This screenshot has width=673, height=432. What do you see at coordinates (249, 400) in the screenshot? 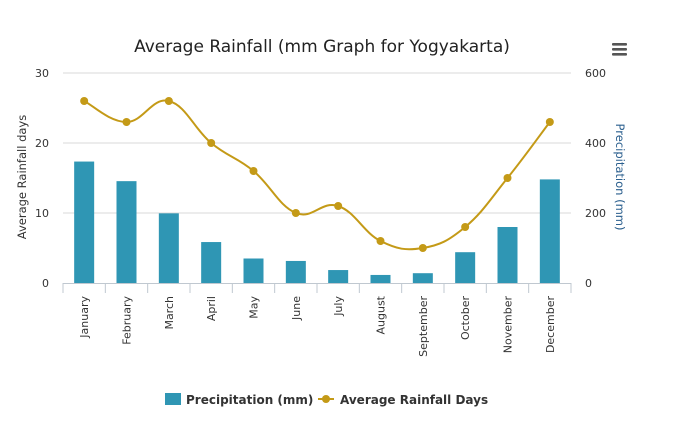
I see `legend-label-precipitation: Precipitation (mm)` at bounding box center [249, 400].